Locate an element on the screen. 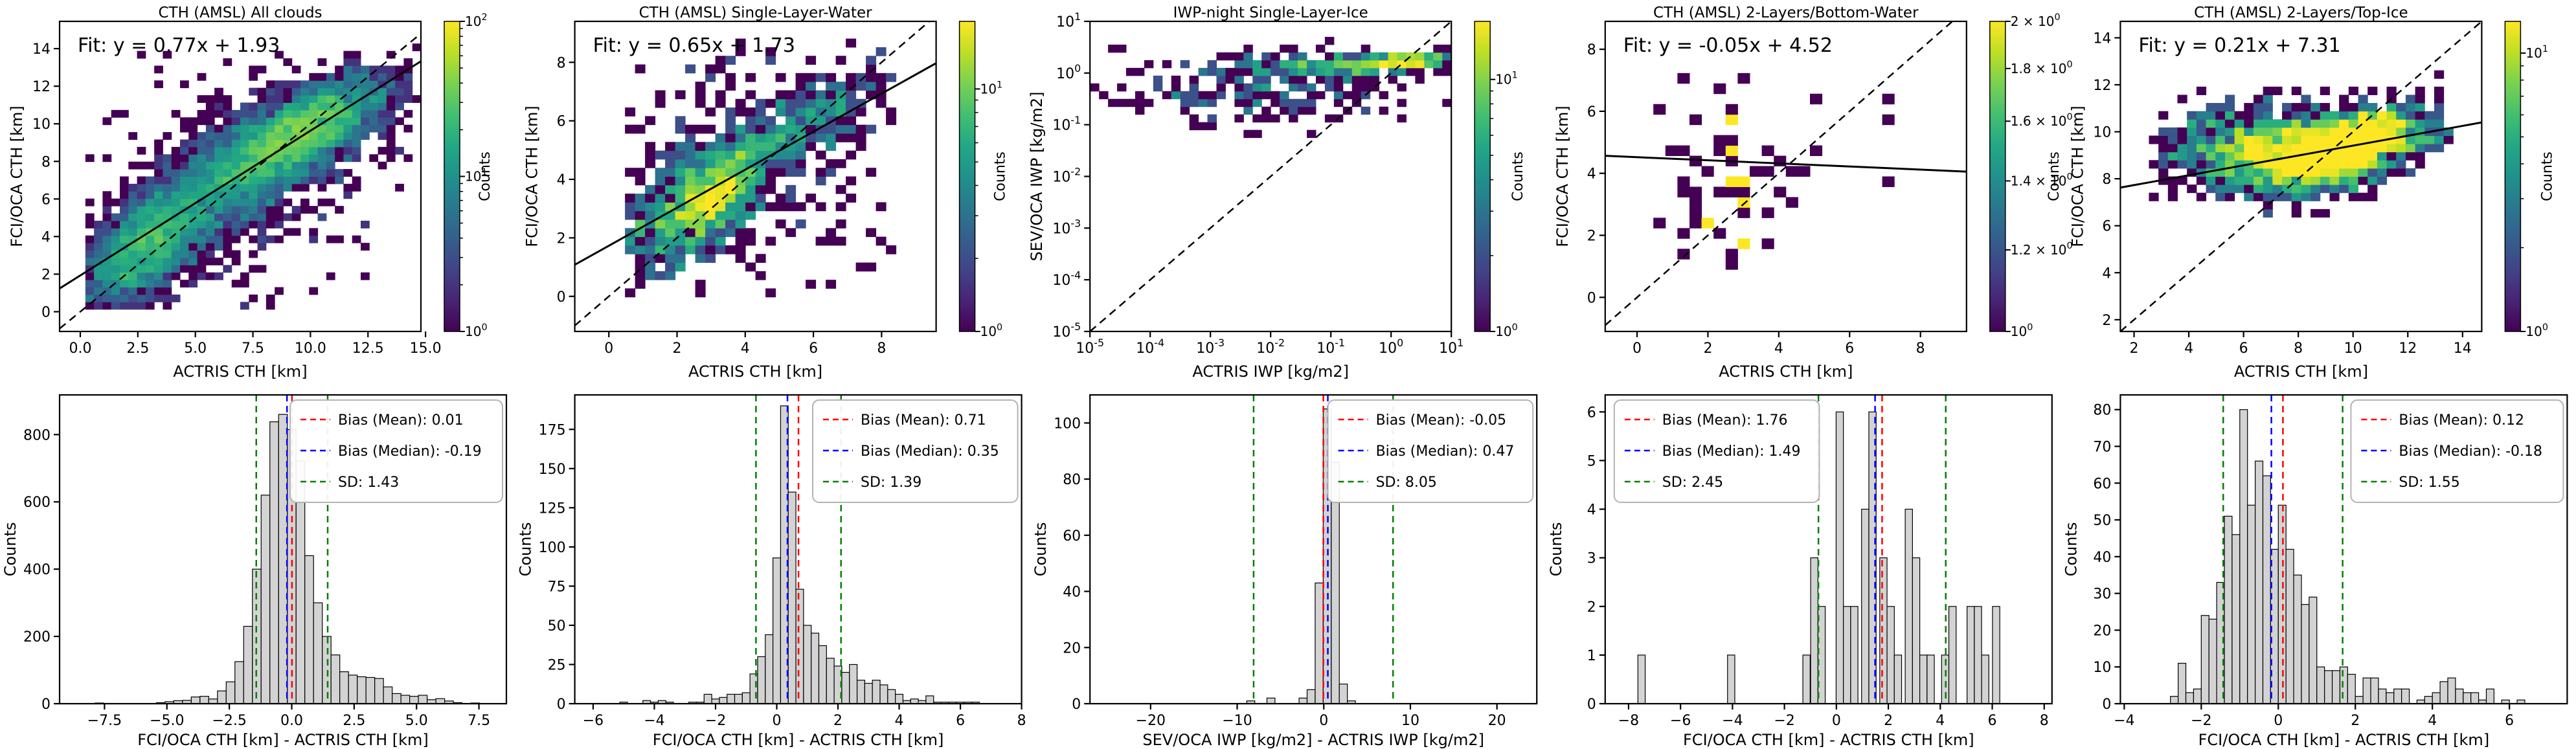 Image resolution: width=2576 pixels, height=749 pixels. x-tick-label: −2.5 is located at coordinates (229, 721).